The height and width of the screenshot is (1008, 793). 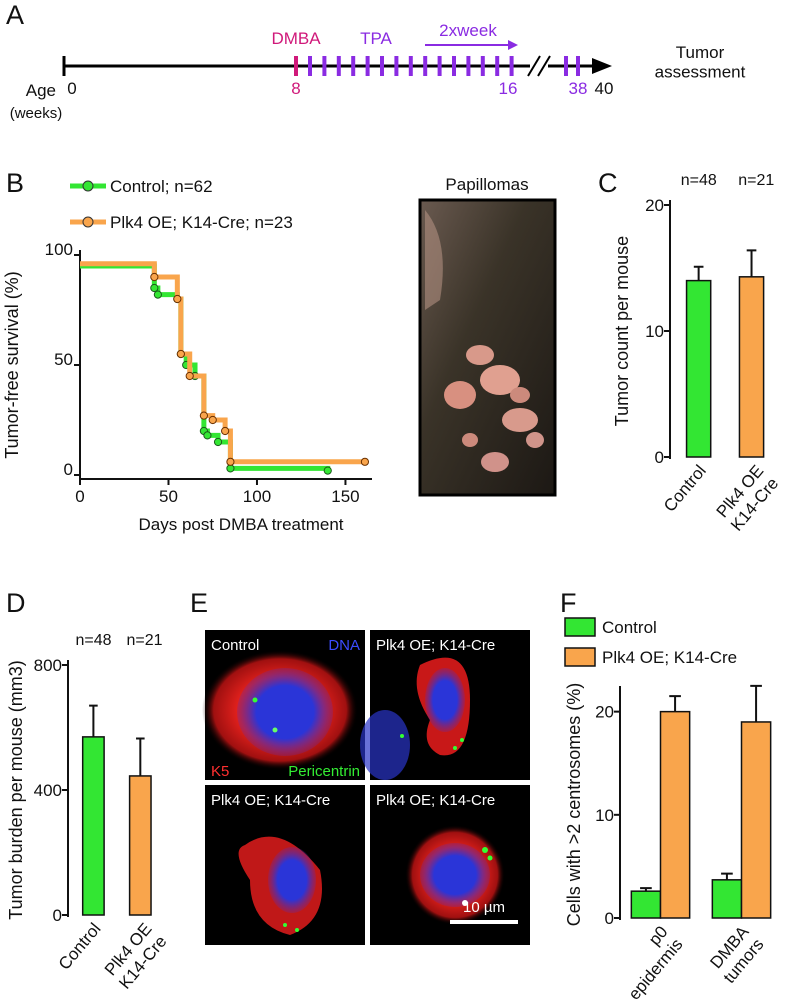 I want to click on x-tick-label: DMBAtumors, so click(x=736, y=954).